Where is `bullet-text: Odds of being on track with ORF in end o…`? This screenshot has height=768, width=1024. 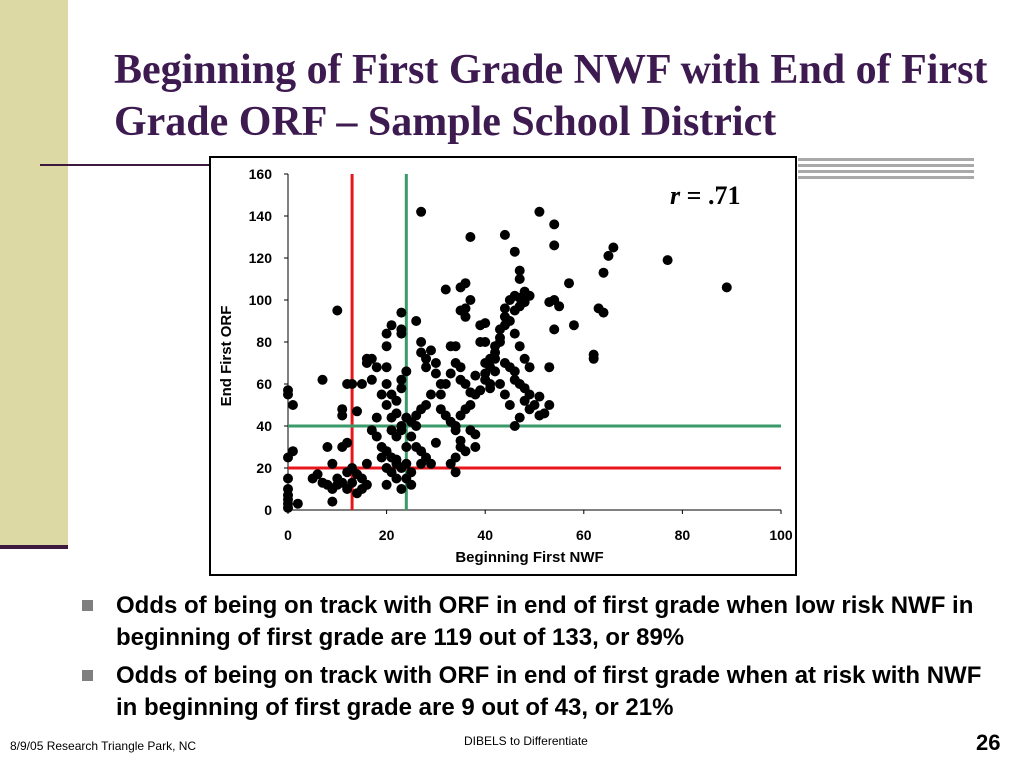
bullet-text: Odds of being on track with ORF in end o… is located at coordinates (549, 691).